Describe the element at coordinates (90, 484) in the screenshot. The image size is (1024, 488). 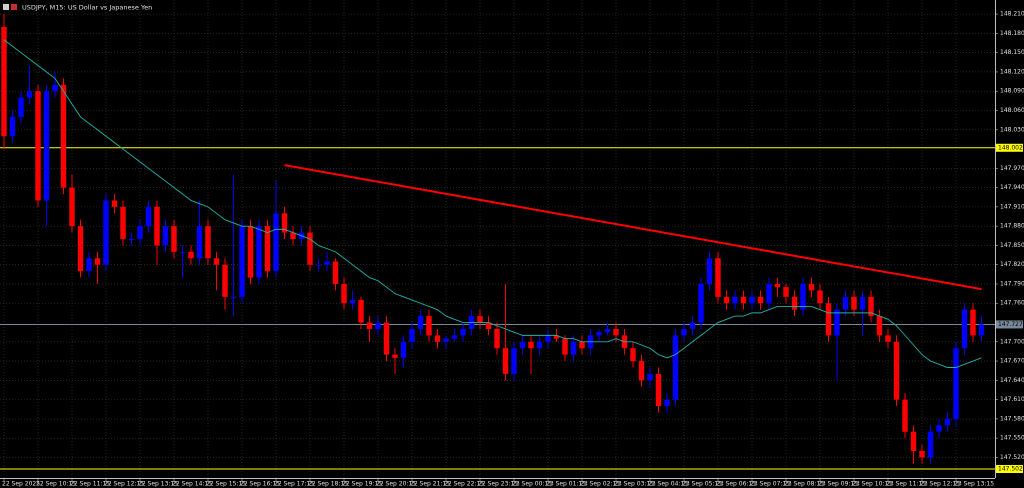
I see `x-tick-label: 22 Sep 11:15` at that location.